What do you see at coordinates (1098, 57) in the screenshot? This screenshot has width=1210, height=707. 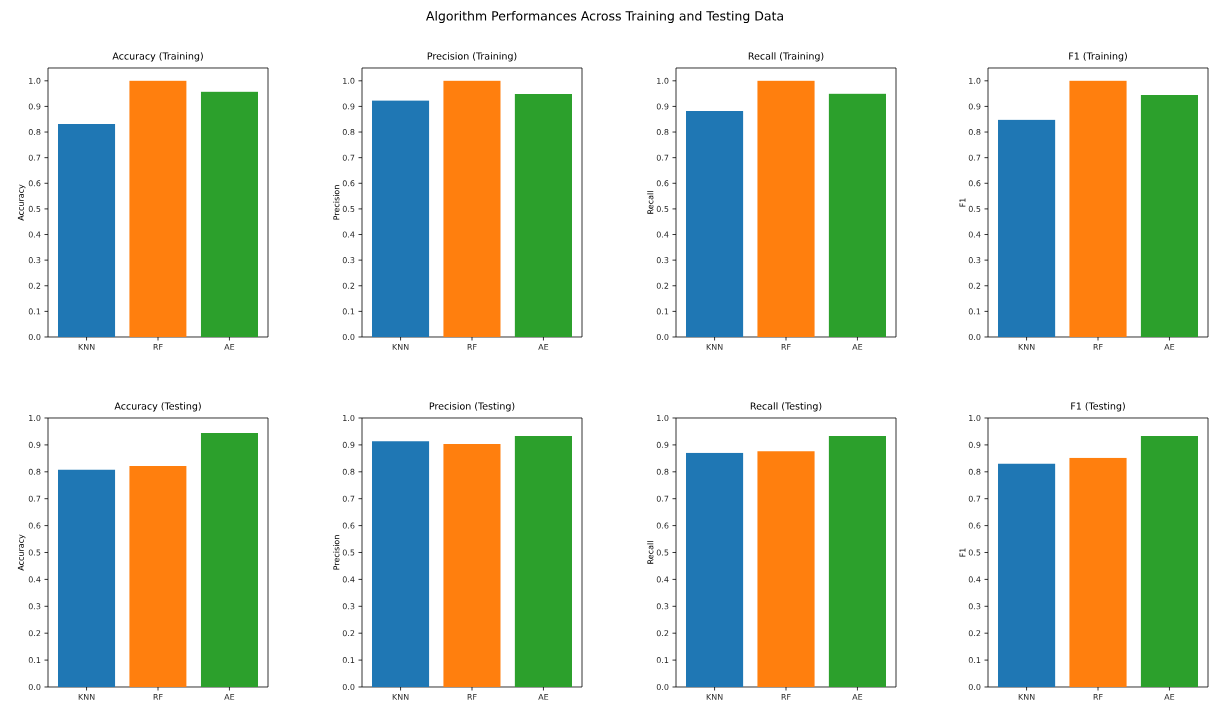 I see `chart-title: F1 (Training)` at bounding box center [1098, 57].